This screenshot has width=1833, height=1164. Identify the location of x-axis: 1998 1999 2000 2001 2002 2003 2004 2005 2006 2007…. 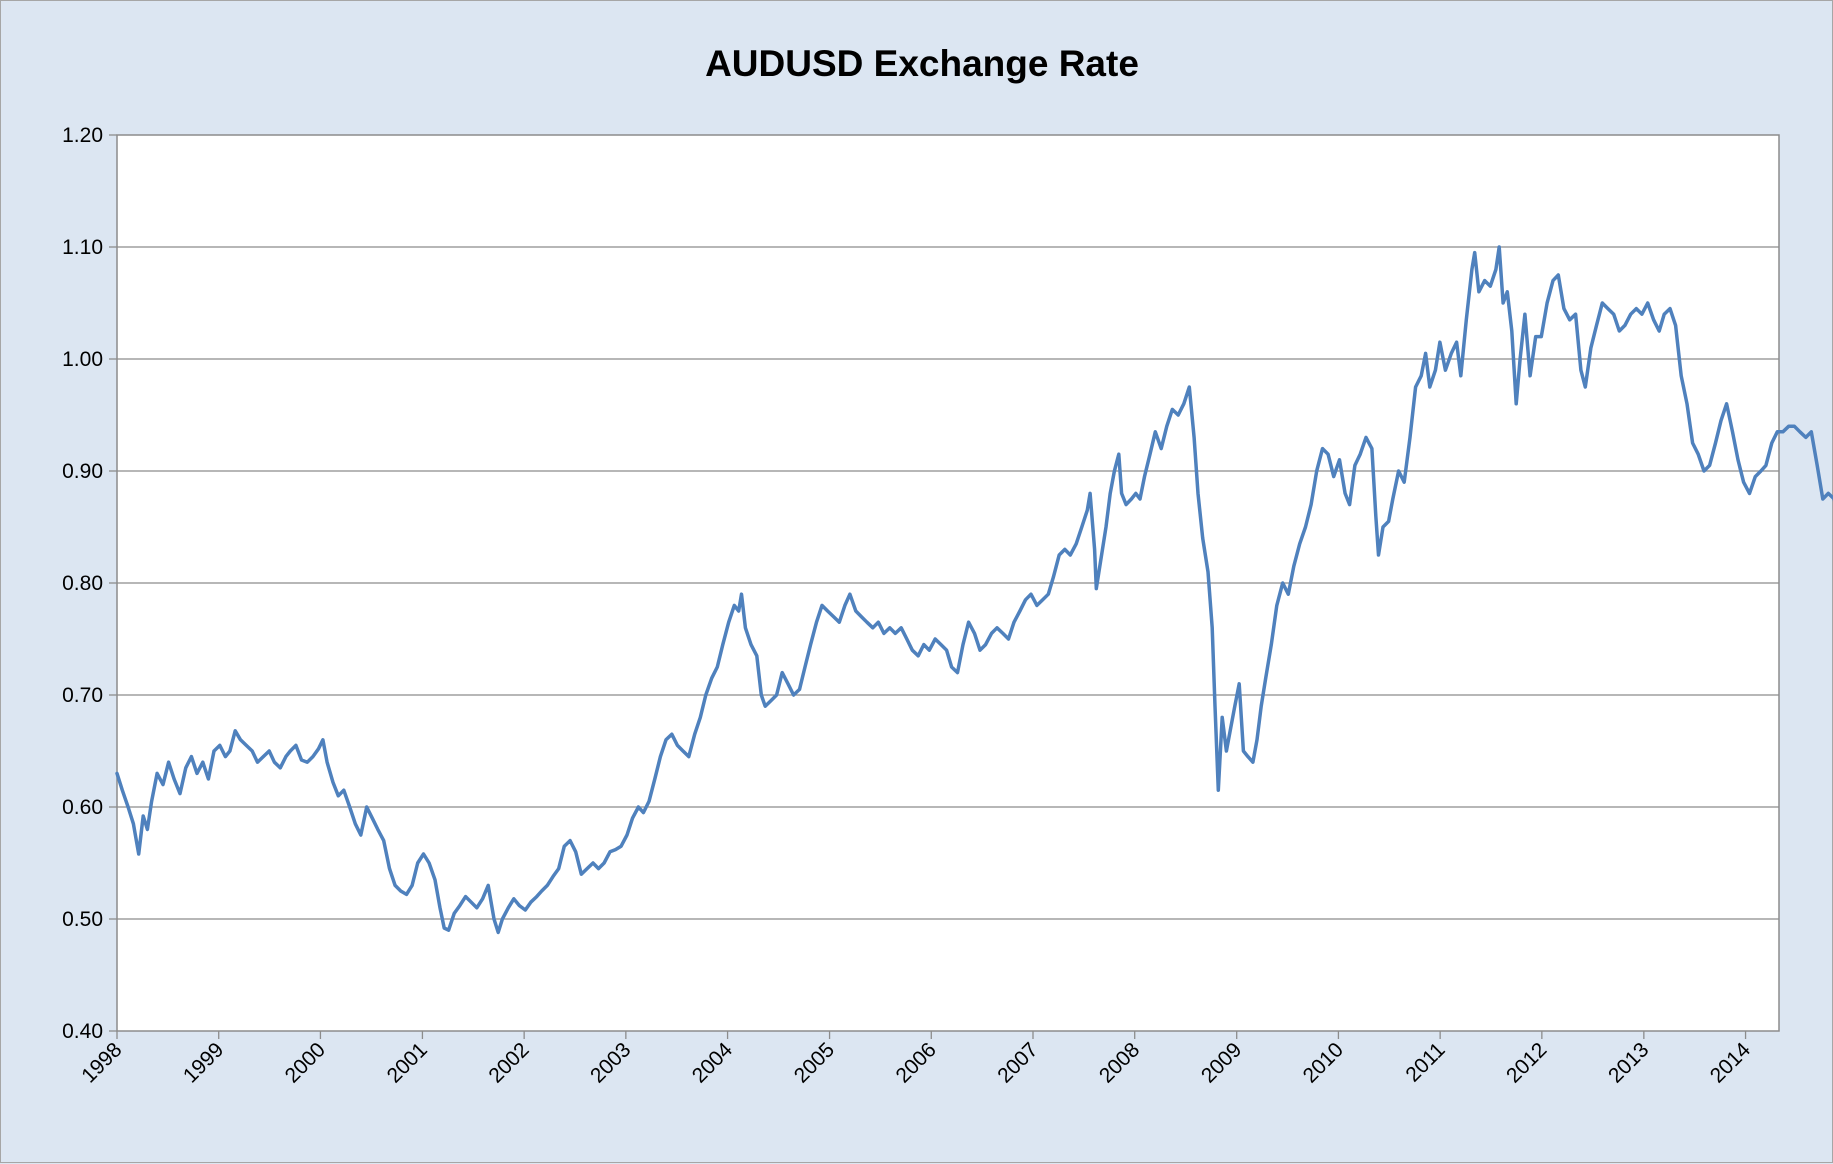
(916, 1059).